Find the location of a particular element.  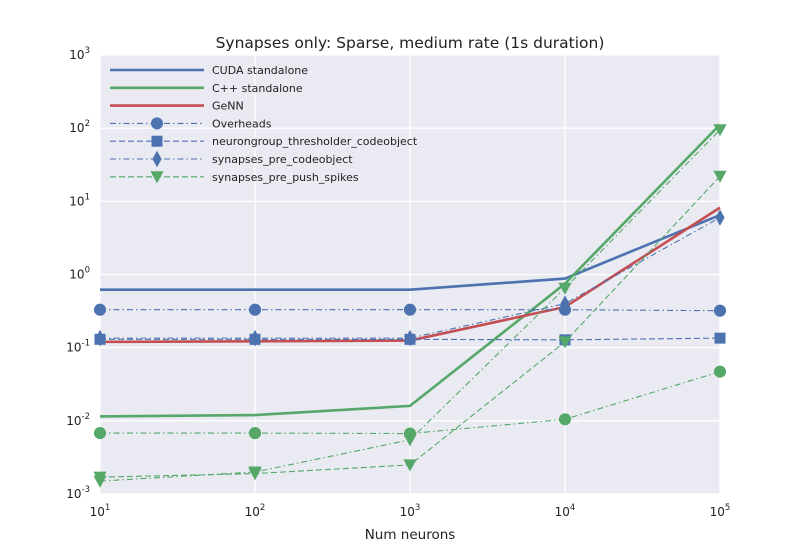

legend-label: GeNN is located at coordinates (228, 106).